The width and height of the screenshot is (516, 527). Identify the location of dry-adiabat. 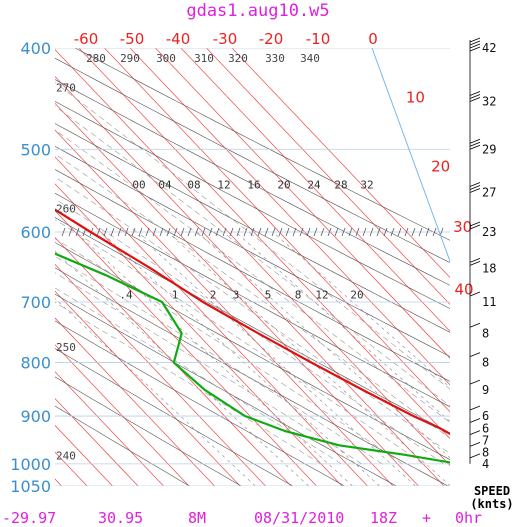
(123, 445).